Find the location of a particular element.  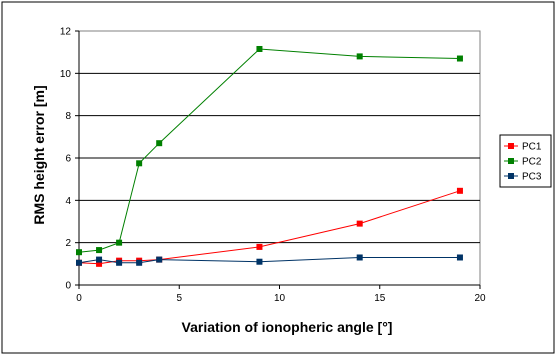

y-tick-label: 8 is located at coordinates (68, 116).